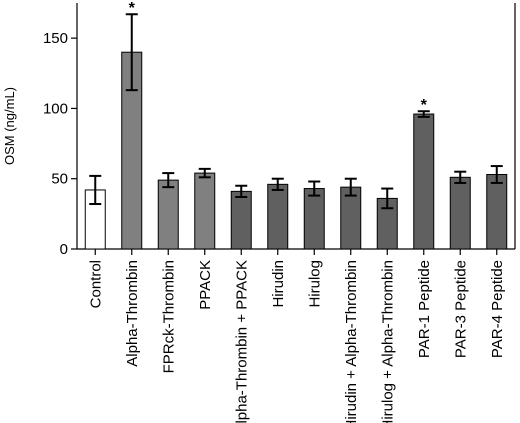  Describe the element at coordinates (55, 108) in the screenshot. I see `y-tick-label: 100` at that location.